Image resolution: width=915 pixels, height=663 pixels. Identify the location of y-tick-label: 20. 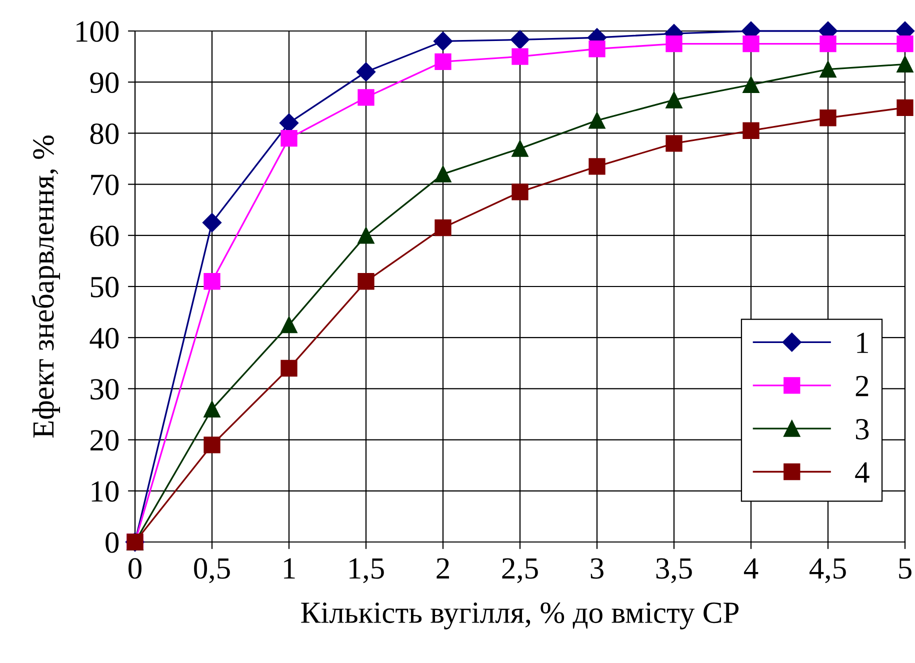
(104, 440).